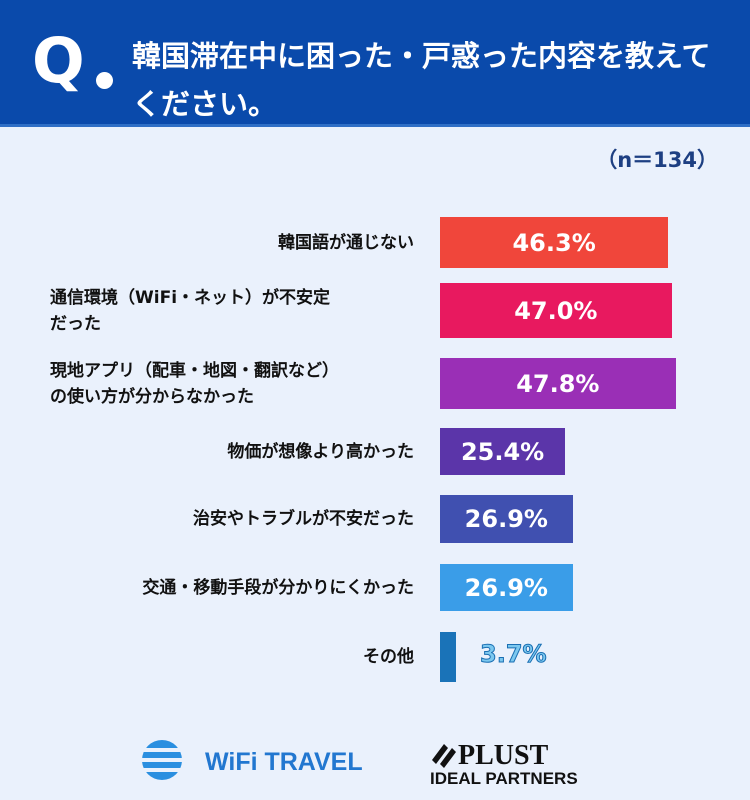 The image size is (750, 800). What do you see at coordinates (421, 80) in the screenshot?
I see `chart-title: 韓国滞在中に困った・戸惑った内容を教えてください。` at bounding box center [421, 80].